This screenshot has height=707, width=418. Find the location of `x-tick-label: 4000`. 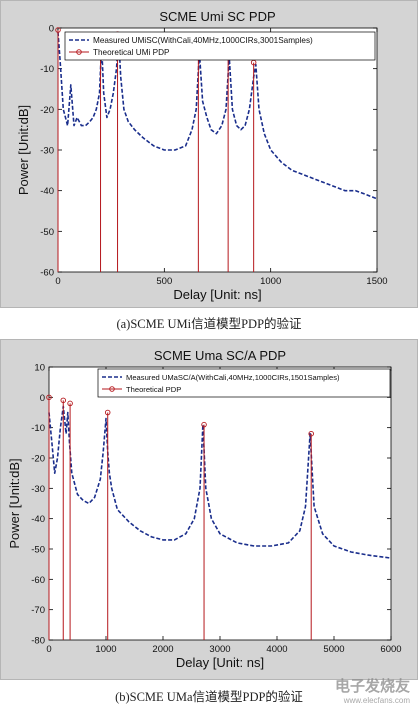

x-tick-label: 4000 is located at coordinates (276, 649).